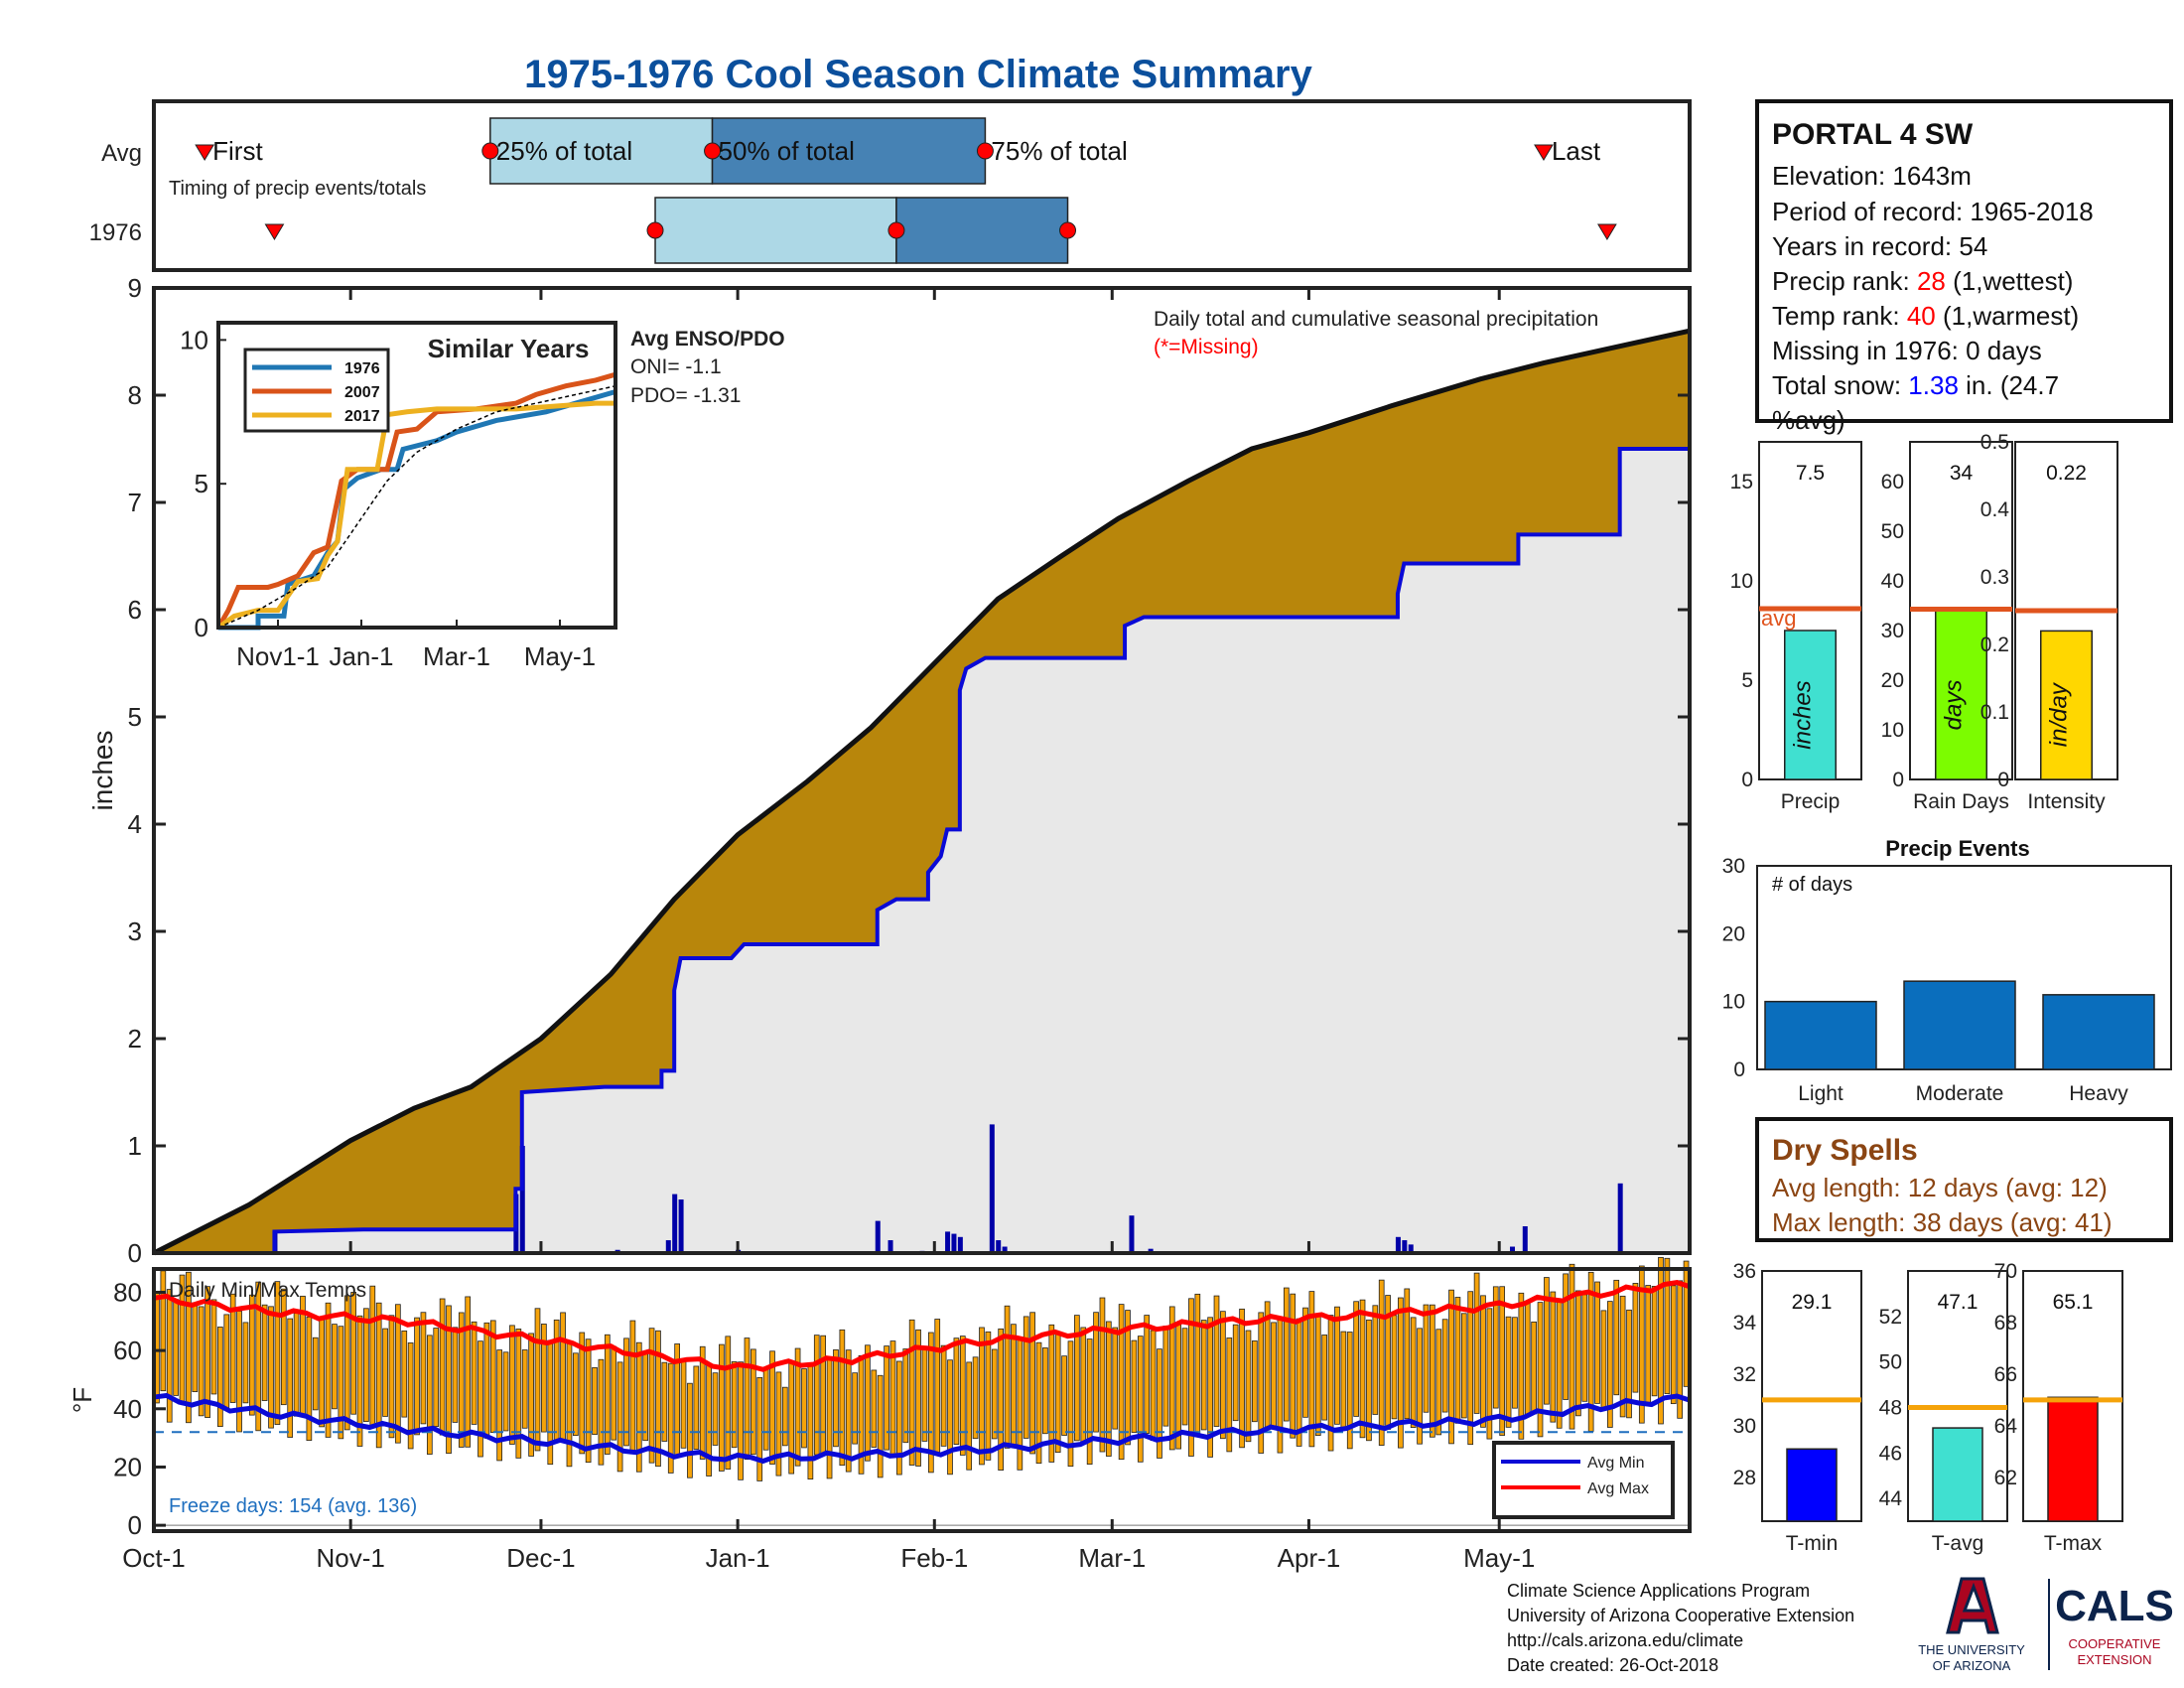 The image size is (2184, 1688). I want to click on date-axis-label: Nov-1, so click(350, 1558).